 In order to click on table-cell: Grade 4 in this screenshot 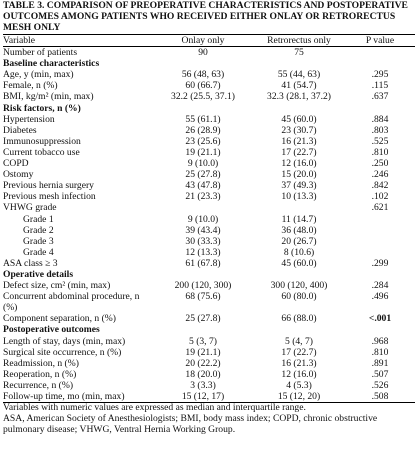, I will do `click(38, 252)`.